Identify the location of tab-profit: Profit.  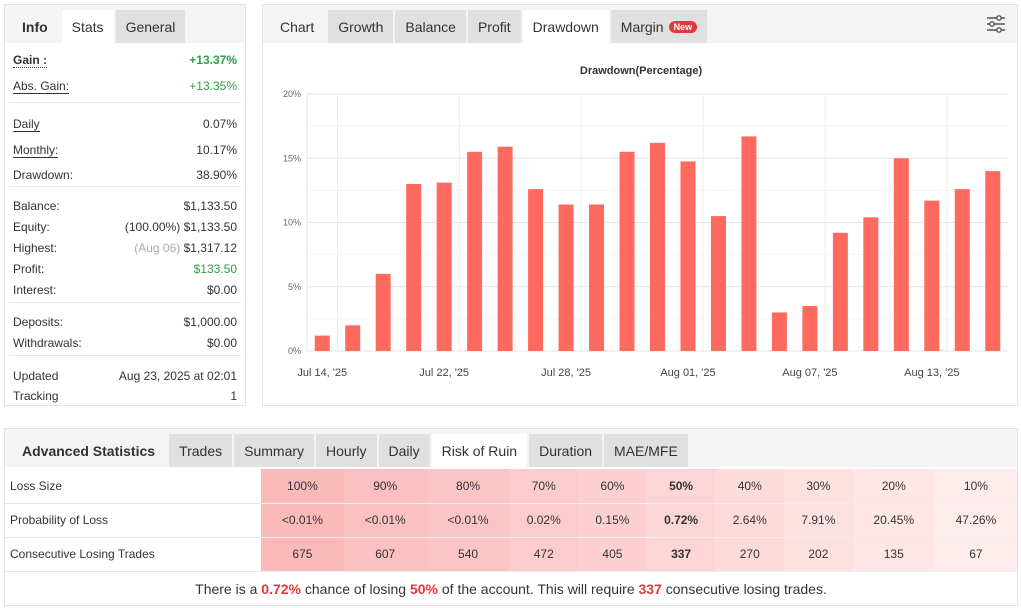
(494, 26).